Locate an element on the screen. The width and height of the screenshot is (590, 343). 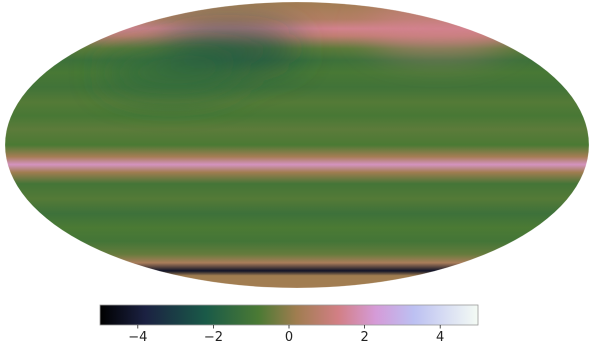
colorbar-ticks: −4 −2 0 2 4 is located at coordinates (286, 334).